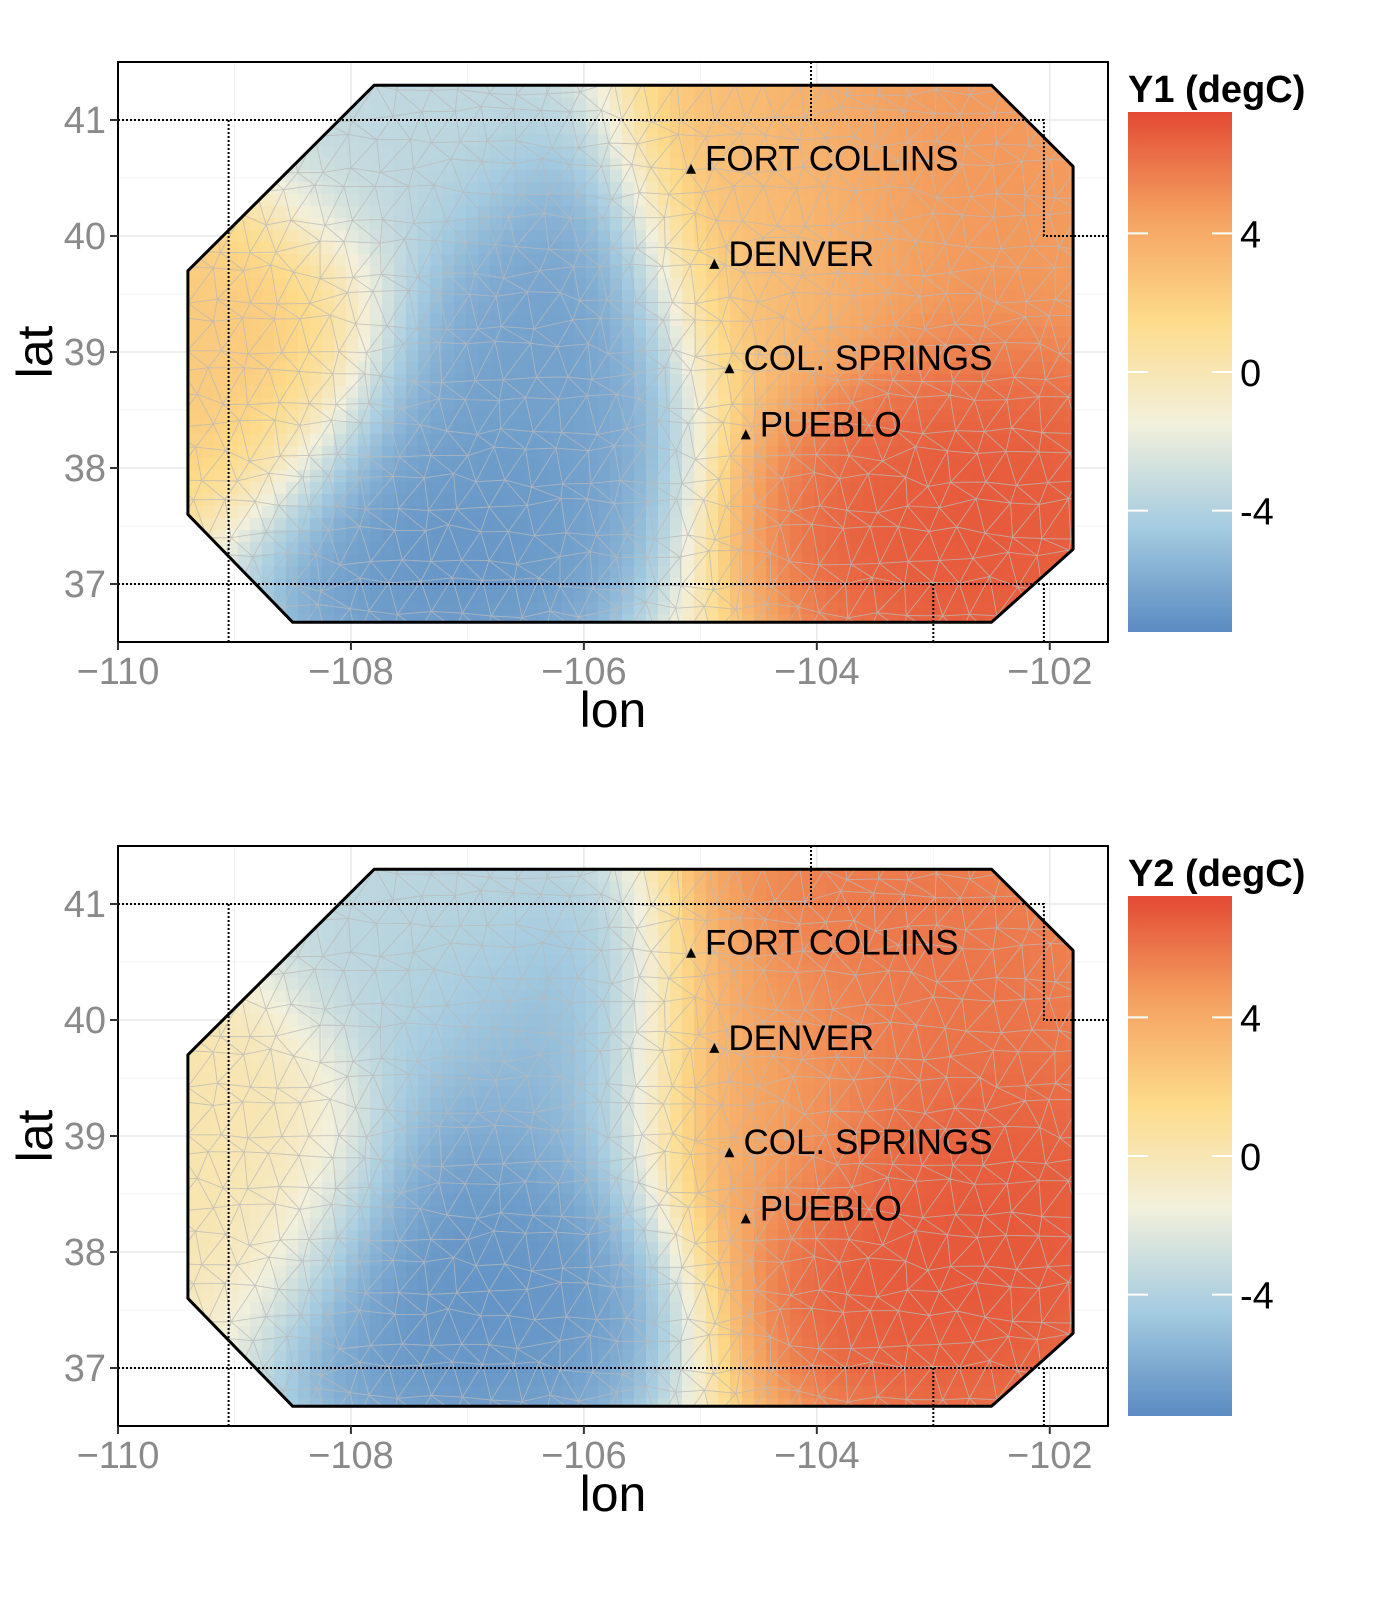 The height and width of the screenshot is (1600, 1394). I want to click on legend-title: Y2 (degC), so click(1216, 874).